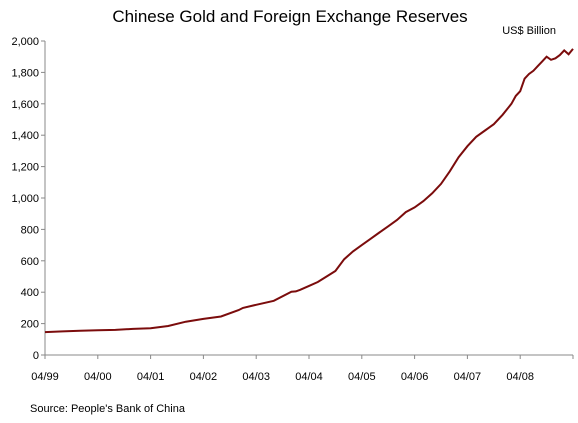 This screenshot has width=578, height=423. I want to click on x-tick-label: 04/06, so click(415, 377).